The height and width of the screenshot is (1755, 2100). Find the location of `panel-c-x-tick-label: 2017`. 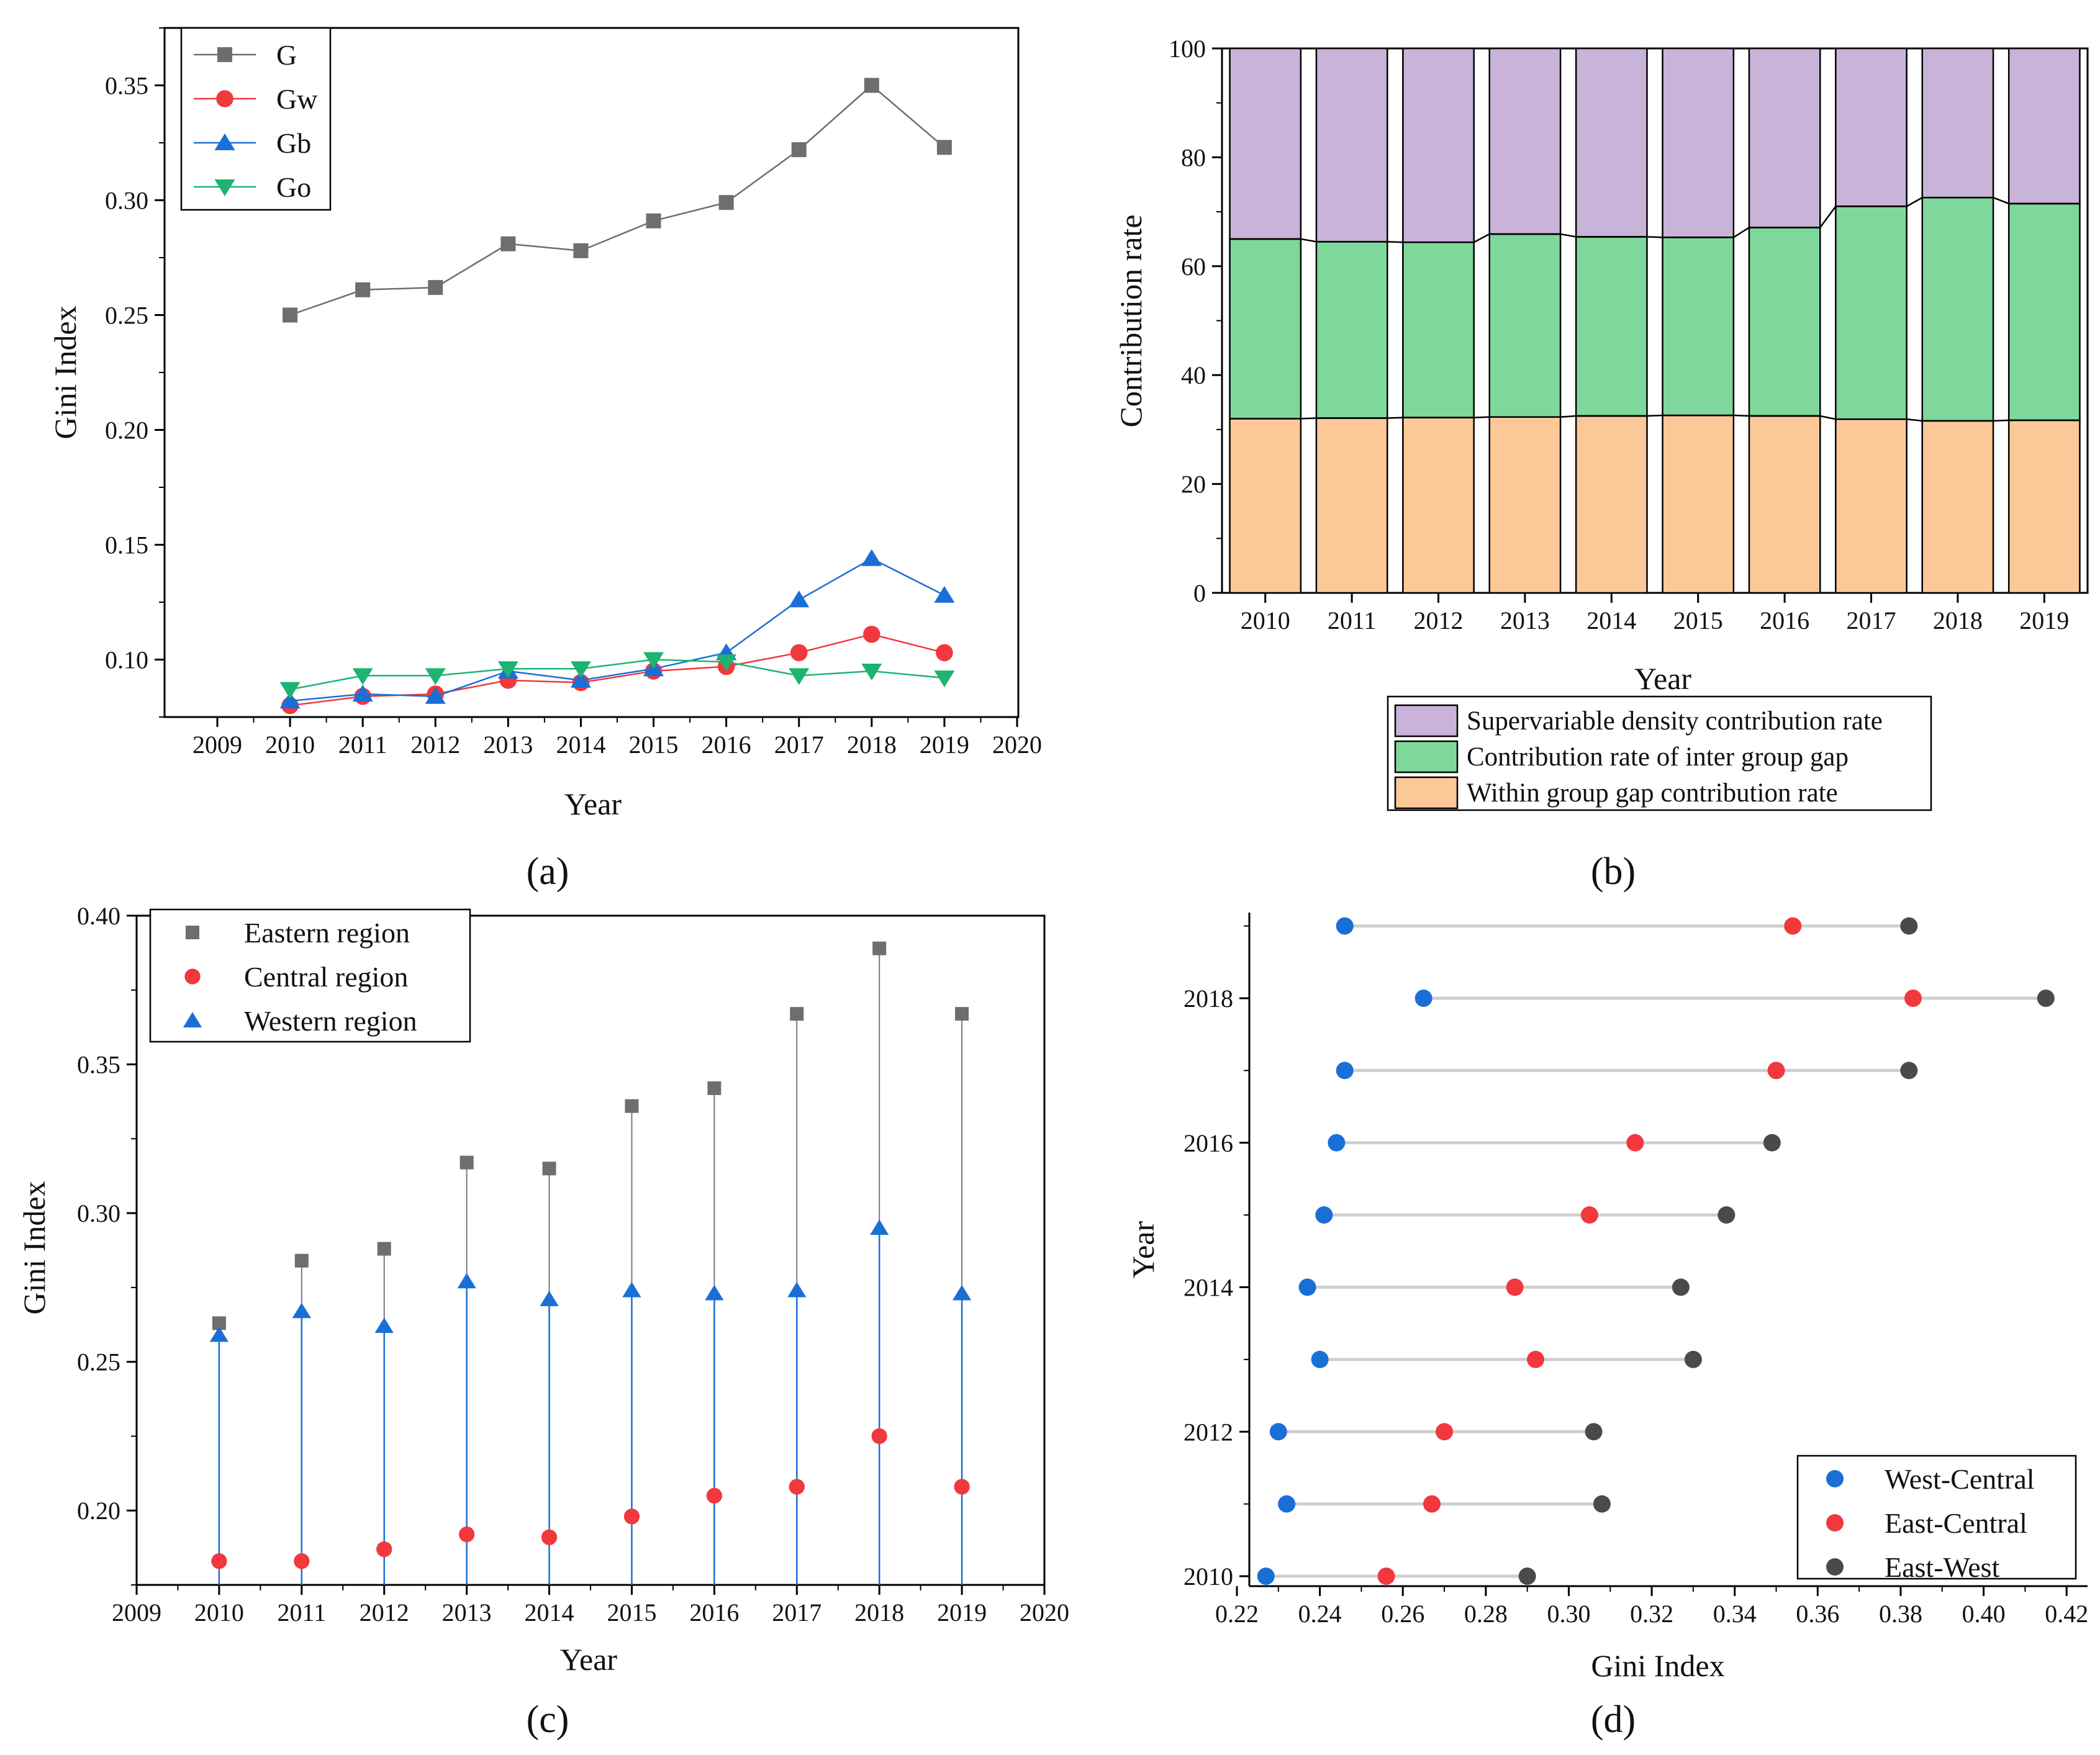

panel-c-x-tick-label: 2017 is located at coordinates (797, 1613).